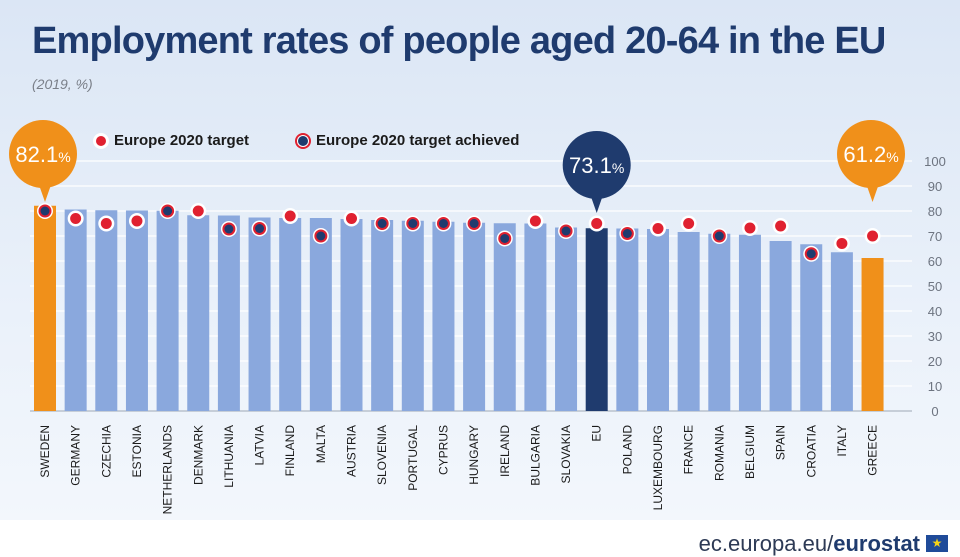  Describe the element at coordinates (780, 326) in the screenshot. I see `bar-spain` at that location.